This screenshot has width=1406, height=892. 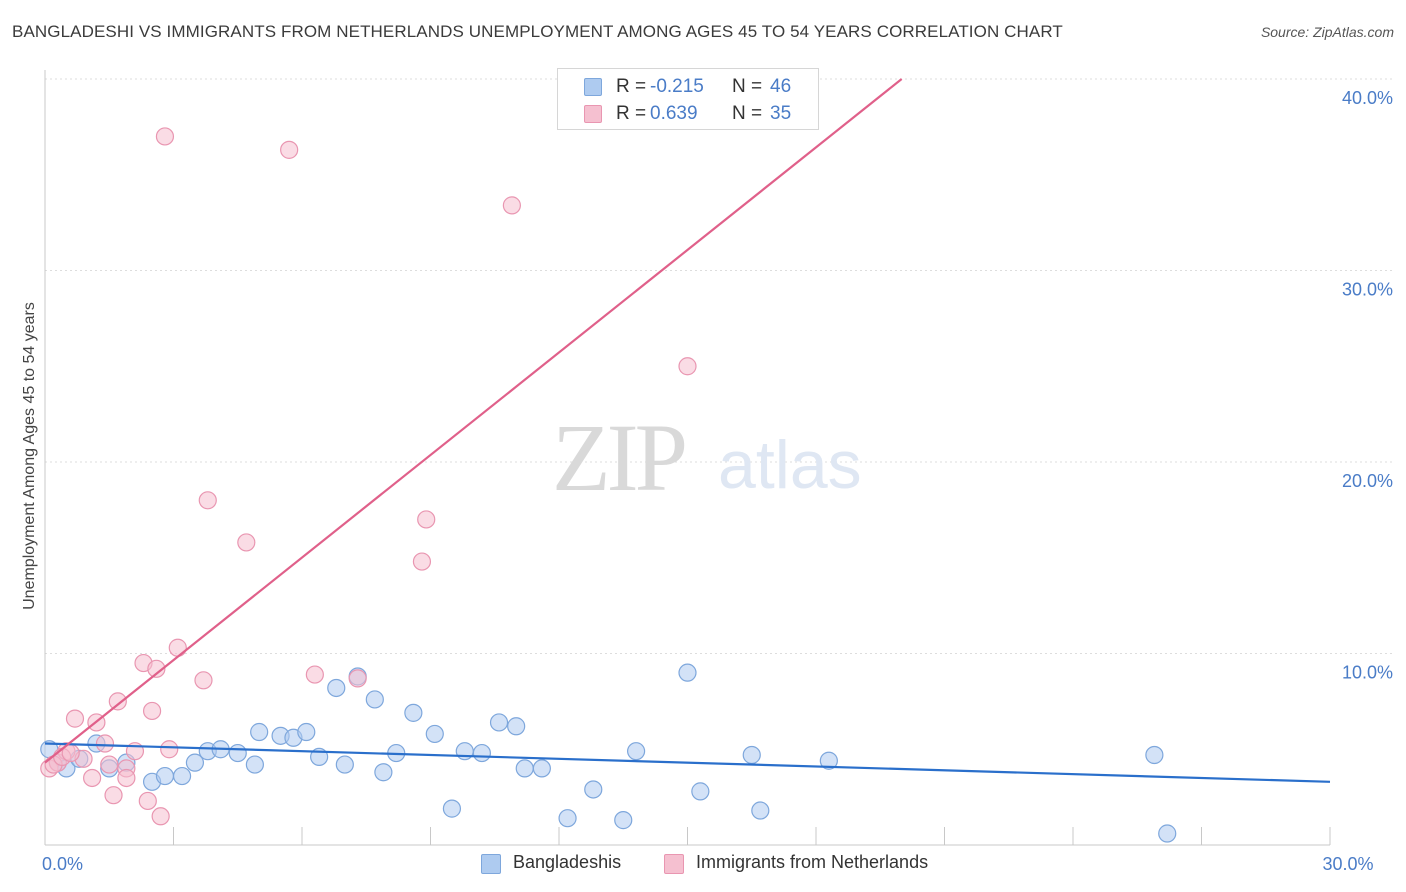 I want to click on legend-r-value: -0.215, so click(x=677, y=86).